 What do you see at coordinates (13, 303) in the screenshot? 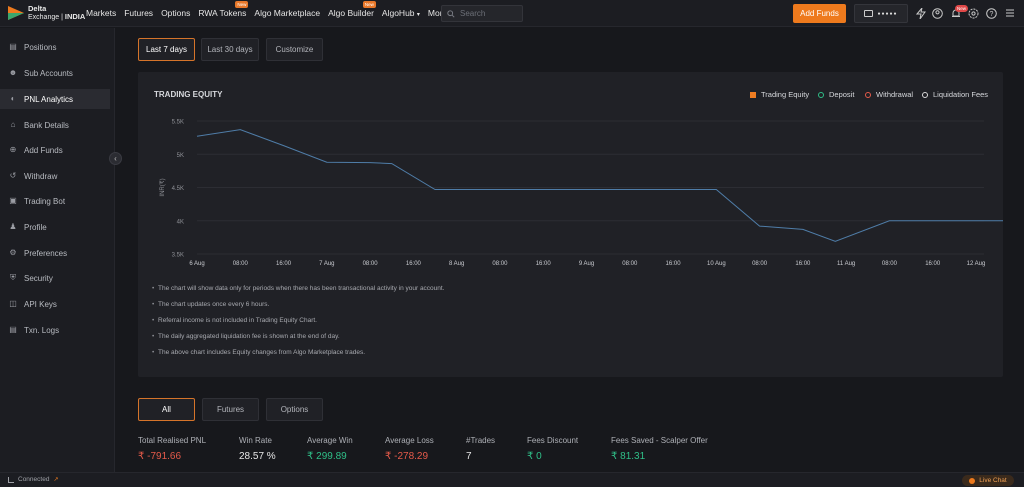
I see `api-icon: ◫` at bounding box center [13, 303].